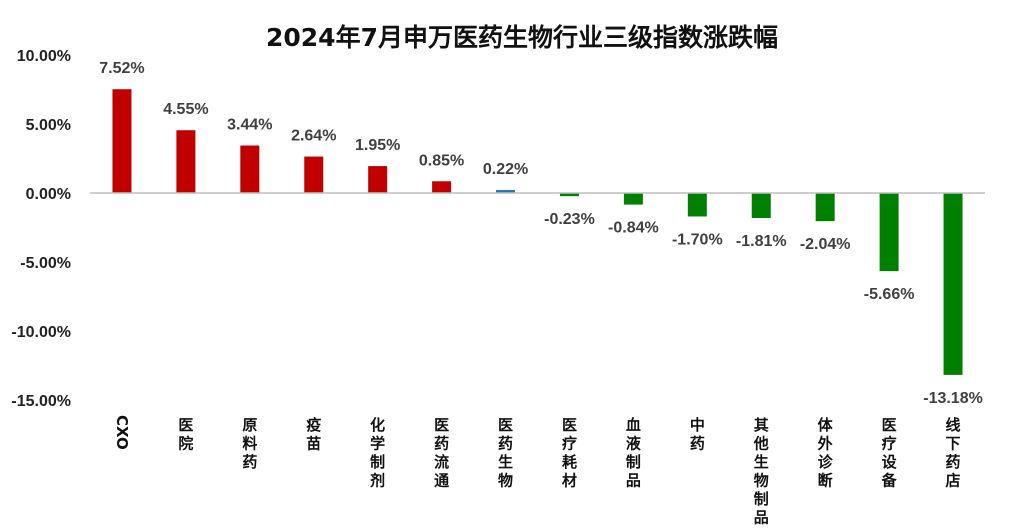 This screenshot has width=1015, height=528. Describe the element at coordinates (697, 239) in the screenshot. I see `data-label: -1.70%` at that location.